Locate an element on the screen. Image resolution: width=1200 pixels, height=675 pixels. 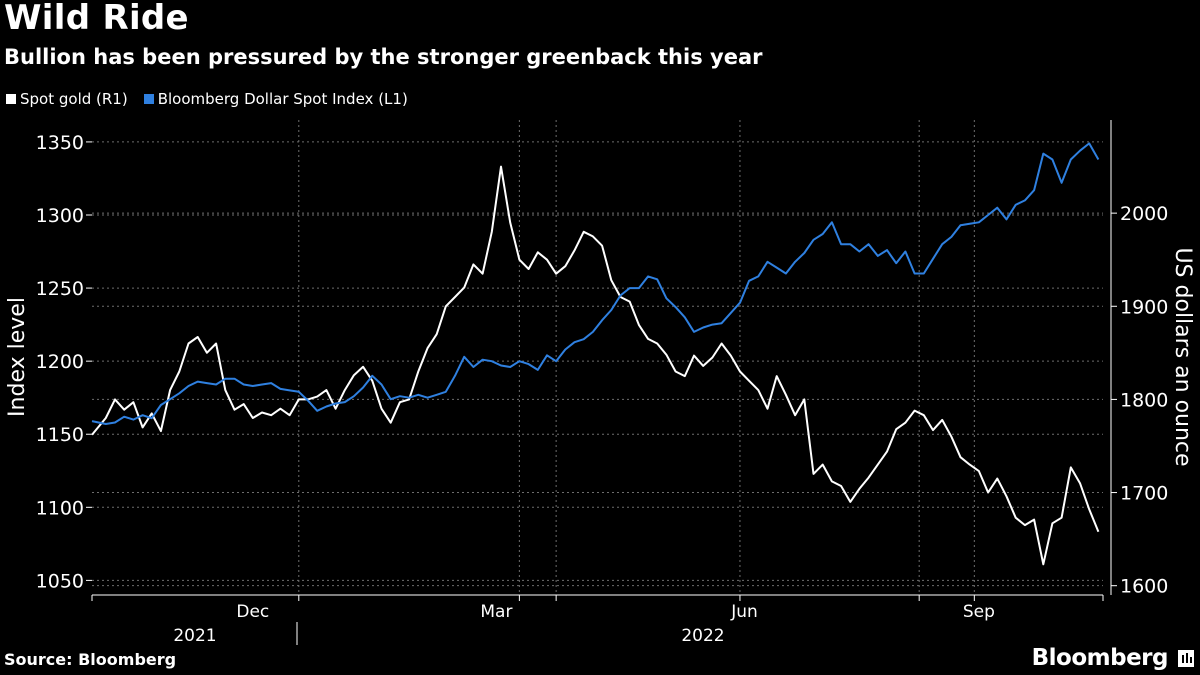
legend-item-dollar: Bloomberg Dollar Spot Index (L1) is located at coordinates (275, 99).